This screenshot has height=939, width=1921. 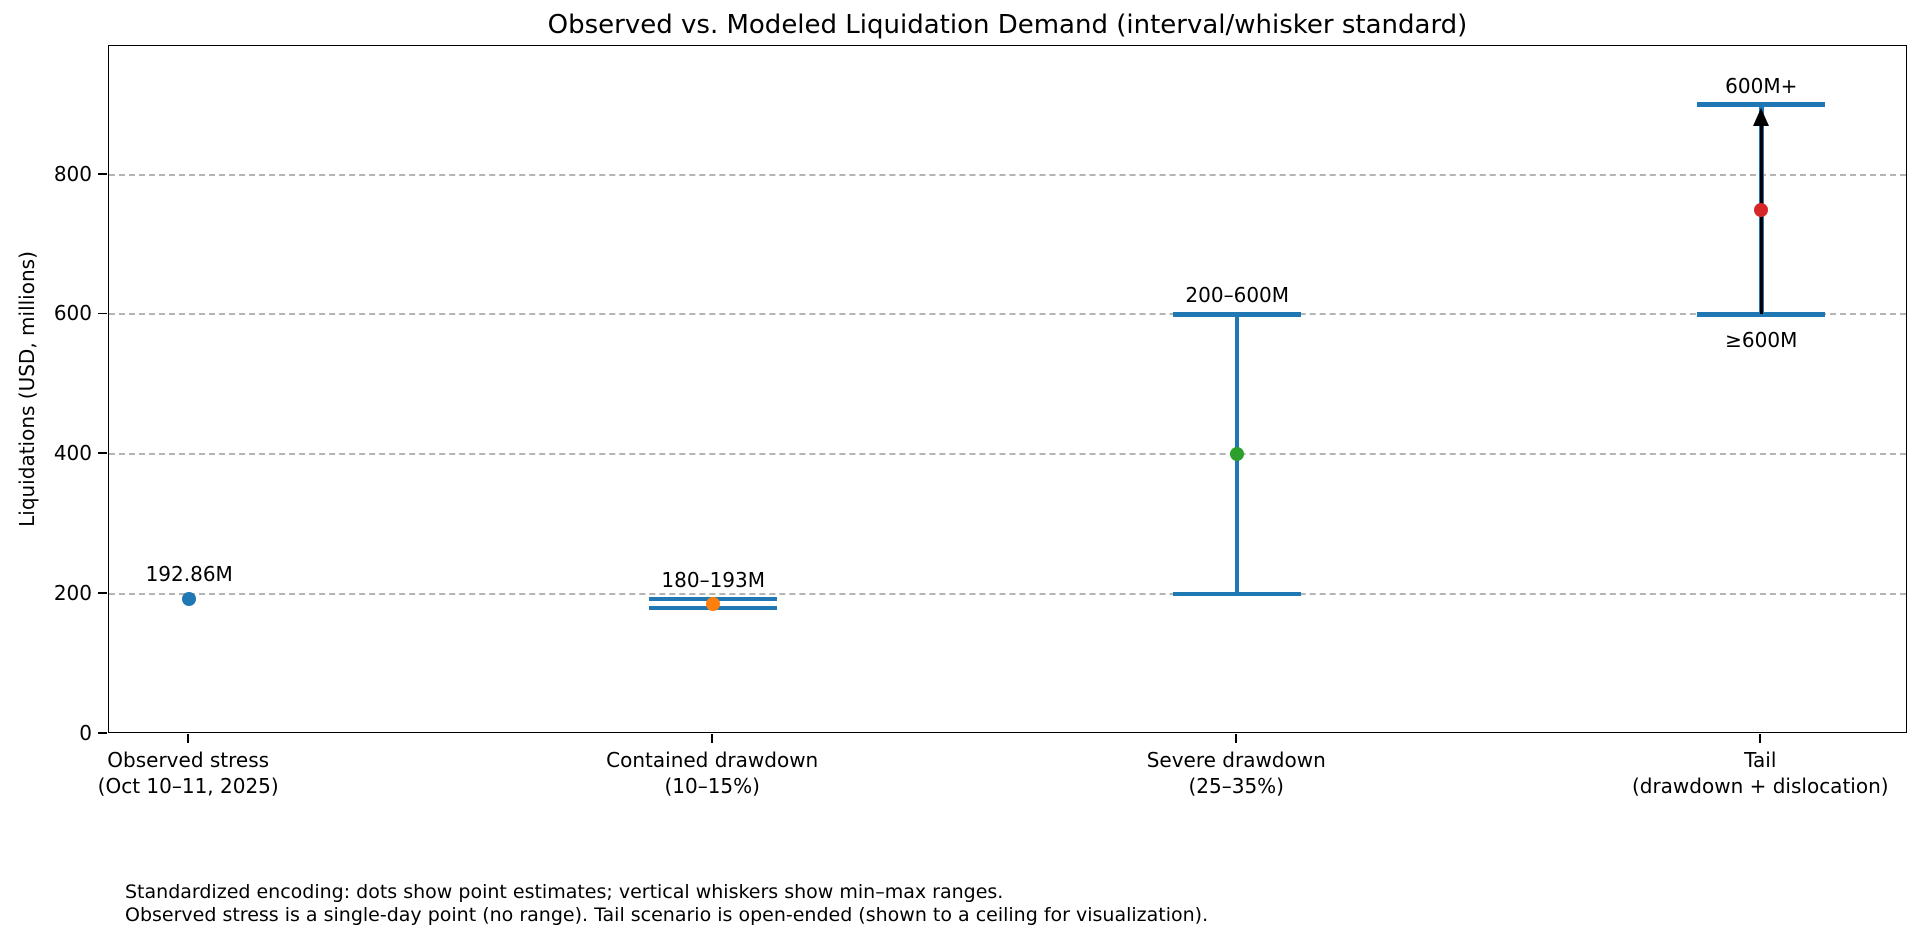 I want to click on range-annotation: 180–193M, so click(x=713, y=580).